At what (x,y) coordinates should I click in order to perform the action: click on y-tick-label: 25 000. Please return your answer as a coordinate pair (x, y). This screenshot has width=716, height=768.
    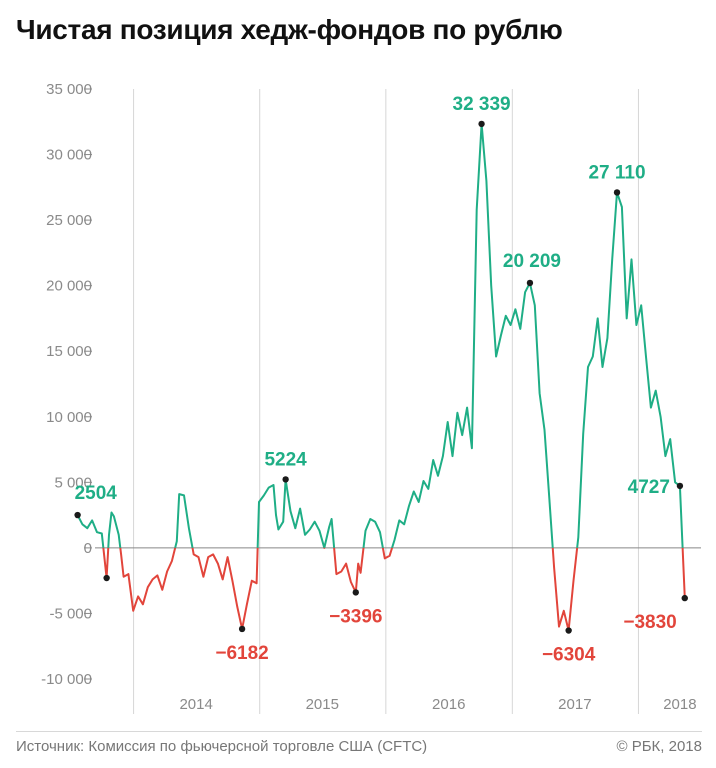
    Looking at the image, I should click on (69, 220).